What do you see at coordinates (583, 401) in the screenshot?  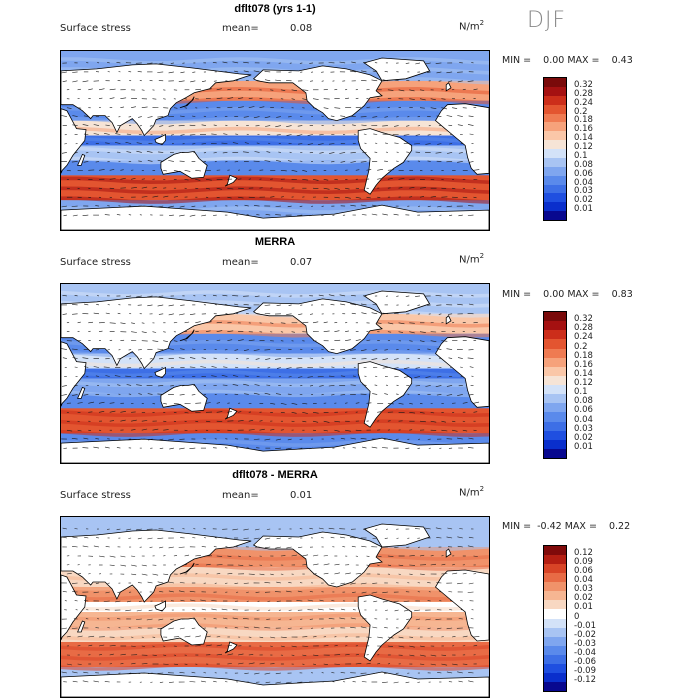 I see `colorbar-tick-label: 0.08` at bounding box center [583, 401].